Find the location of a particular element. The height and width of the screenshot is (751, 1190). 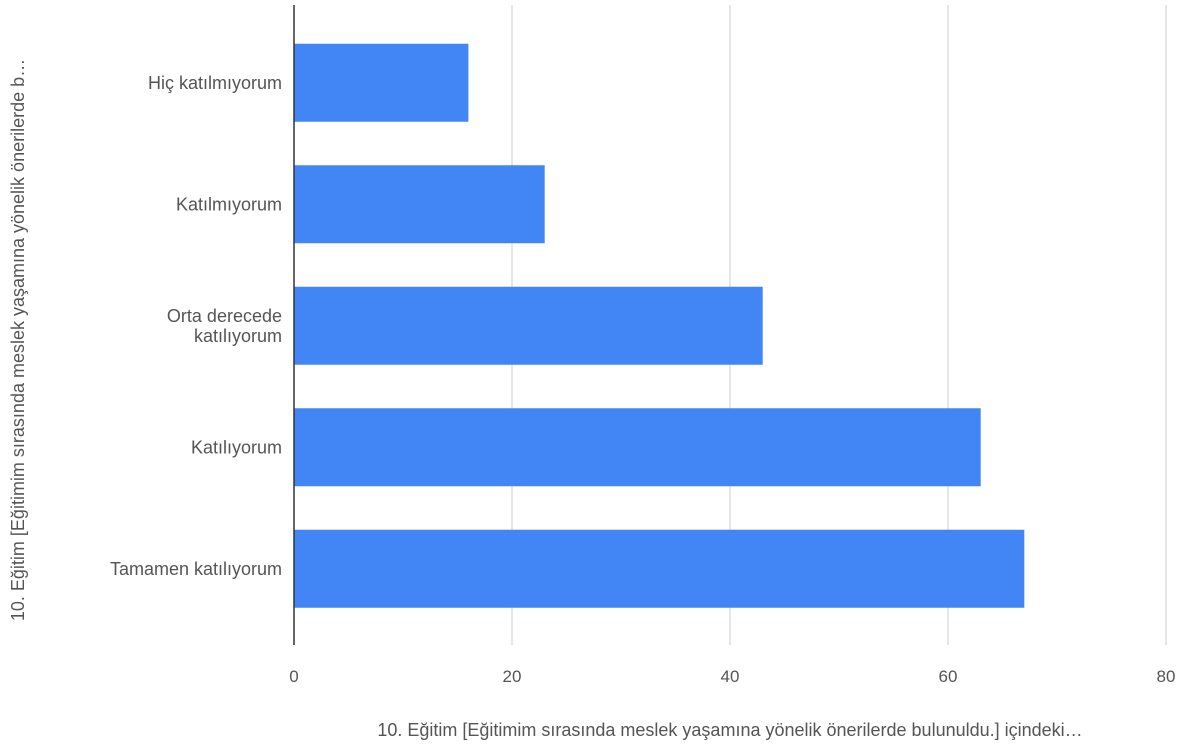

category-label: Hiç katılmıyorum is located at coordinates (215, 83).